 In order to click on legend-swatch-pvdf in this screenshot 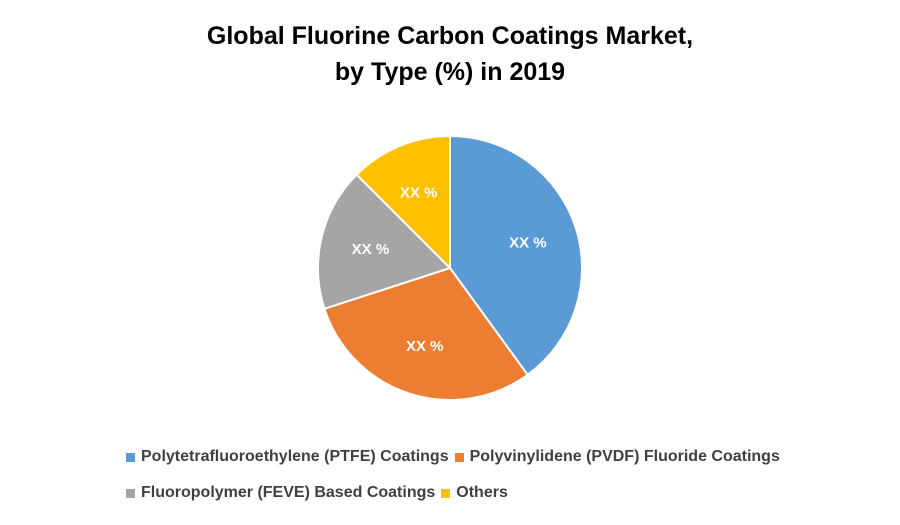, I will do `click(459, 457)`.